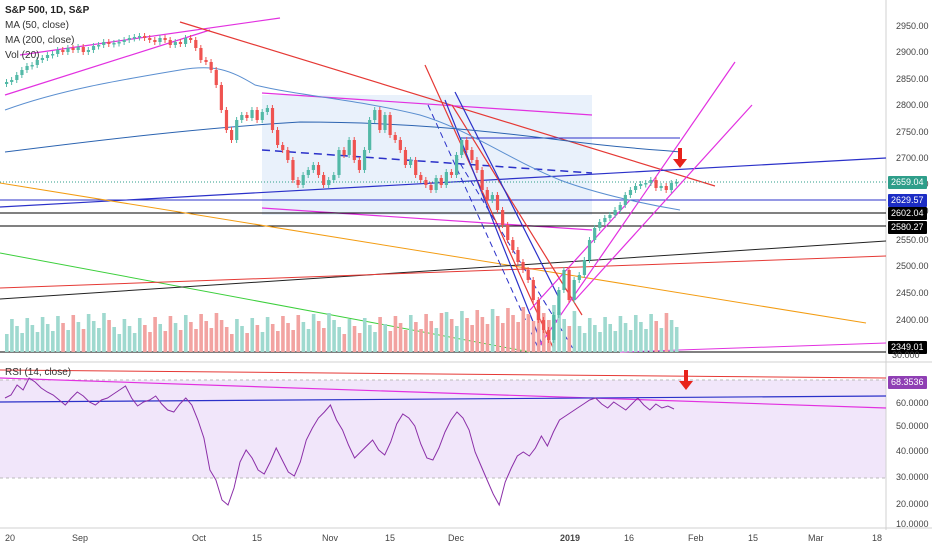  I want to click on price-axis-label: 2950.00, so click(912, 26).